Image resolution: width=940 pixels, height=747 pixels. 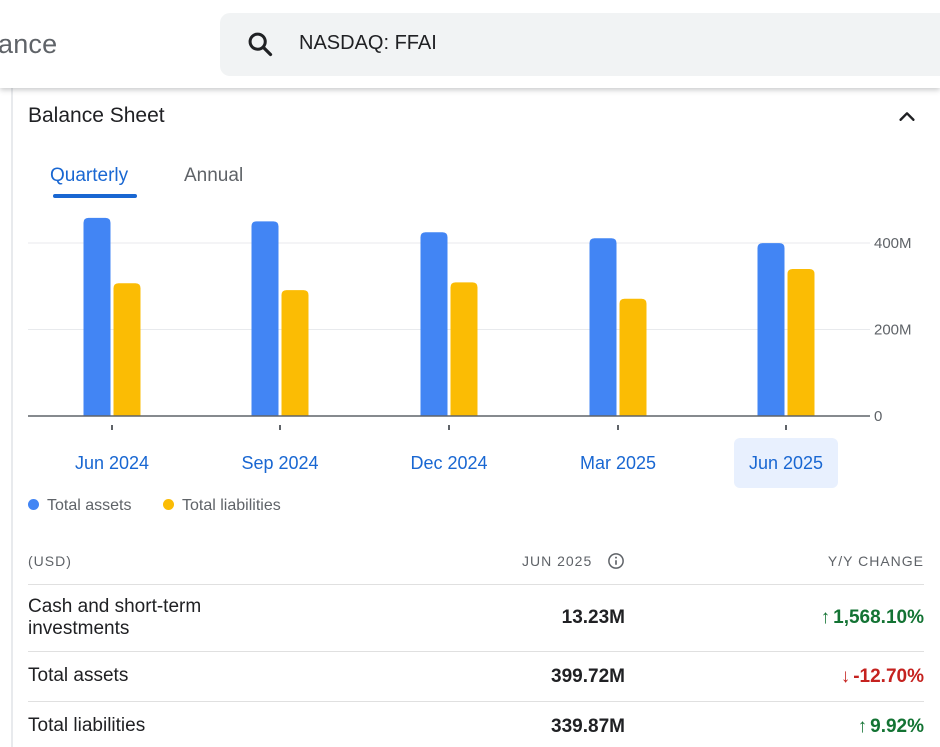 What do you see at coordinates (449, 463) in the screenshot?
I see `period-dec-2024: Dec 2024` at bounding box center [449, 463].